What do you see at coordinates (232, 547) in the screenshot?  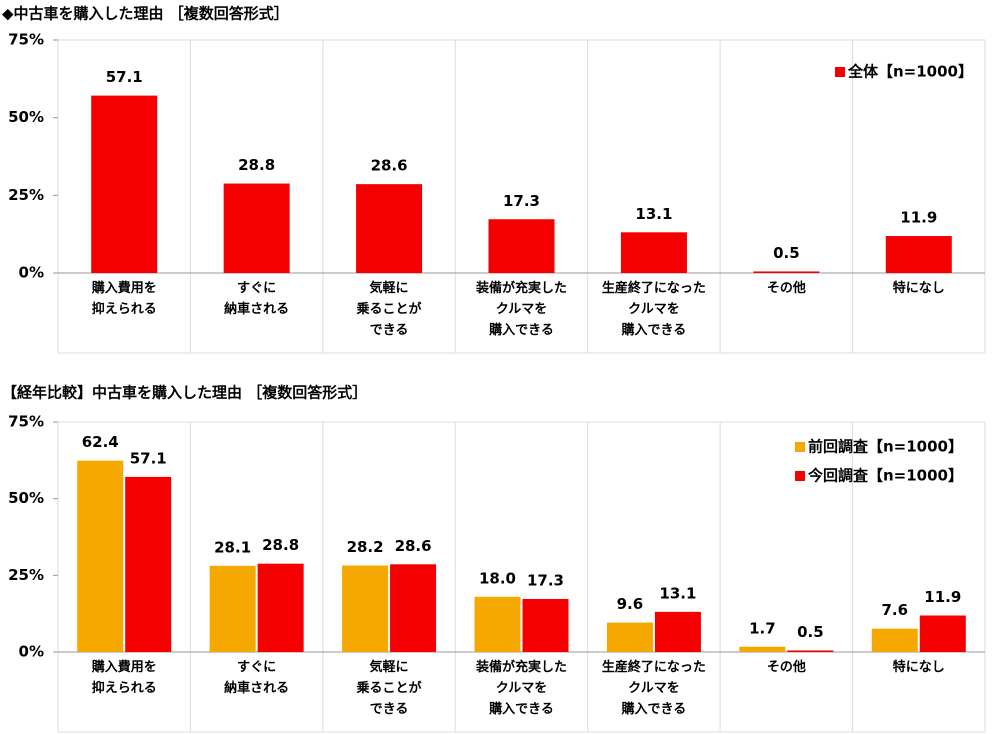 I see `data-label: 28.1` at bounding box center [232, 547].